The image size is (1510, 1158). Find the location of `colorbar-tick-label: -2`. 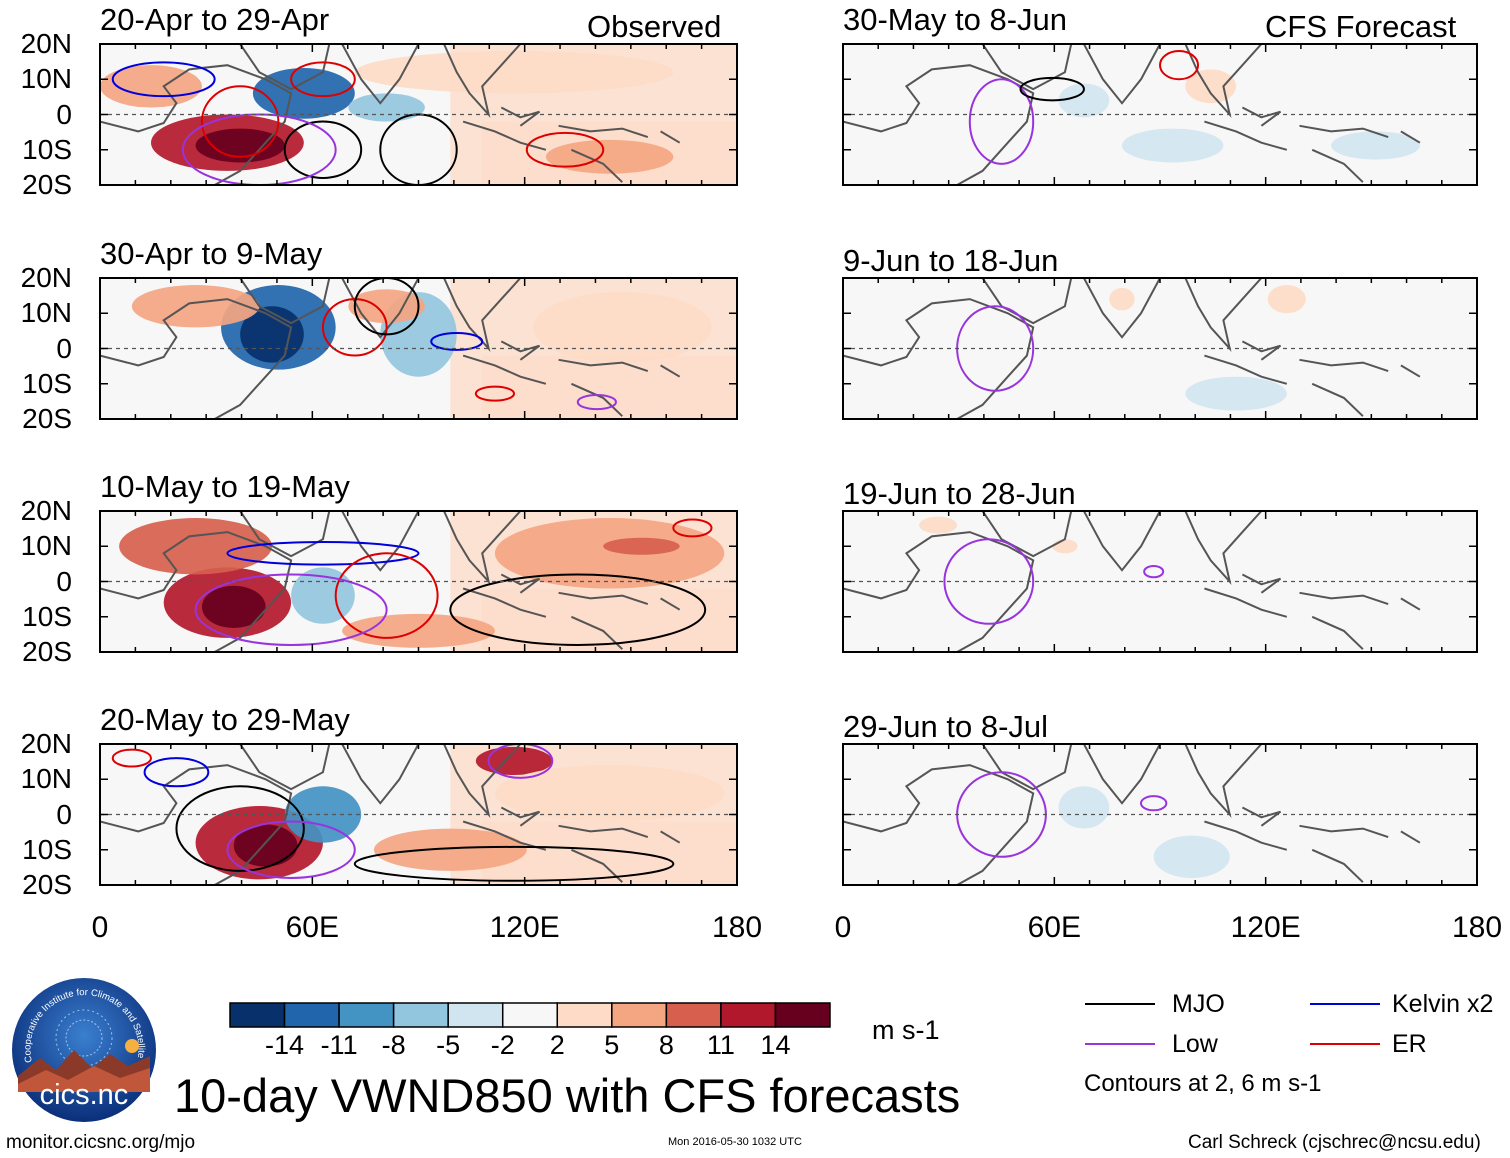

colorbar-tick-label: -2 is located at coordinates (502, 1045).